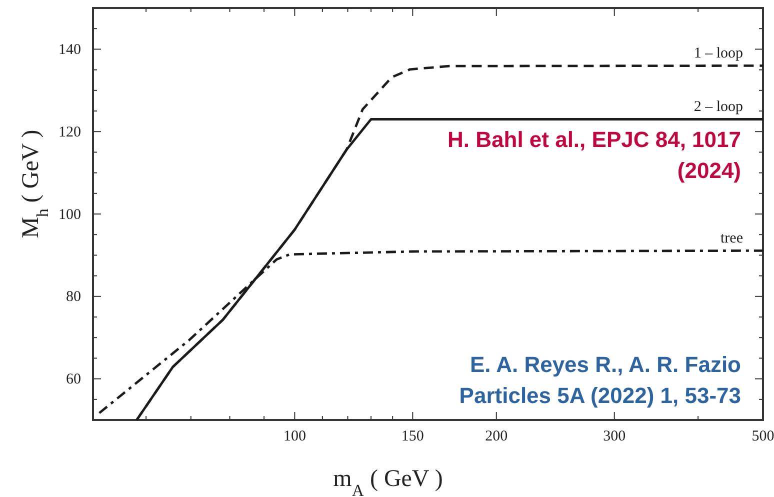  I want to click on y-tick-label: 100, so click(69, 214).